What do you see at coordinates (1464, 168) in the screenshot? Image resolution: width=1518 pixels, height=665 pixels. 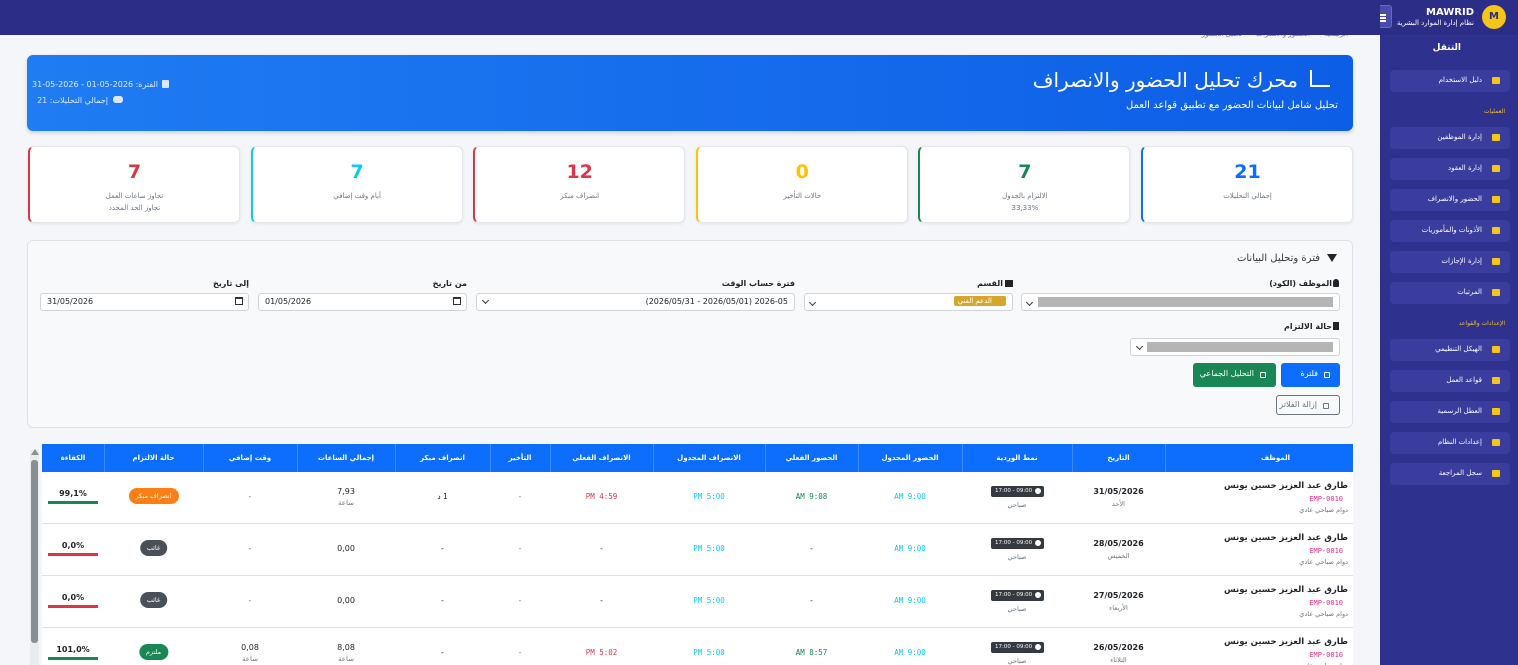 I see `sidebar-label: إدارة العقود` at bounding box center [1464, 168].